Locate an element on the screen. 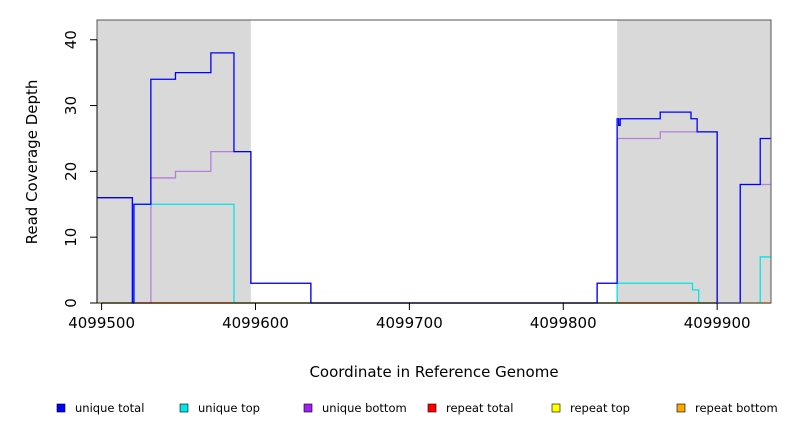 This screenshot has width=792, height=432. legend-item-unique-top: unique top is located at coordinates (219, 408).